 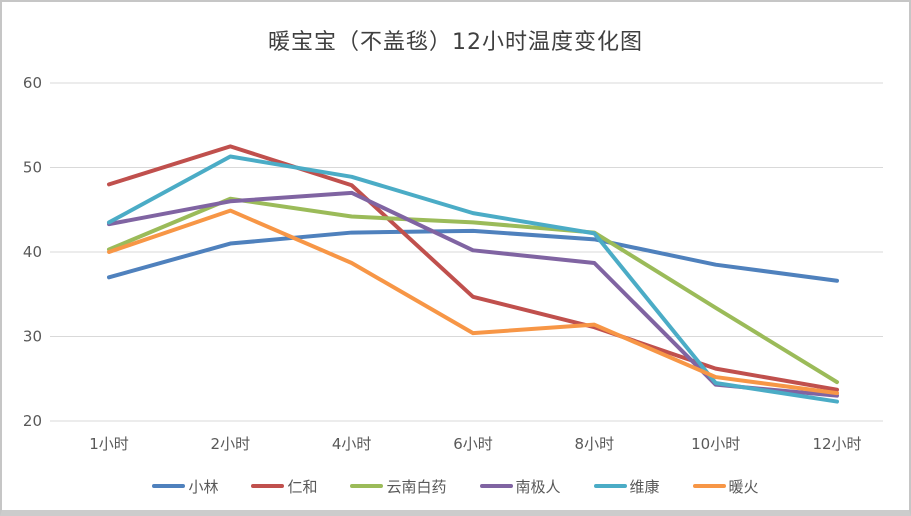 I want to click on legend-item-3: 南极人, so click(x=520, y=486).